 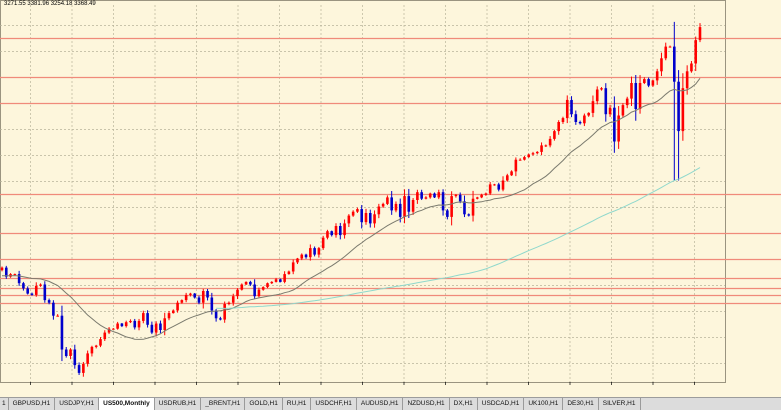 What do you see at coordinates (334, 404) in the screenshot?
I see `tab-usdchf-h1: USDCHF,H1` at bounding box center [334, 404].